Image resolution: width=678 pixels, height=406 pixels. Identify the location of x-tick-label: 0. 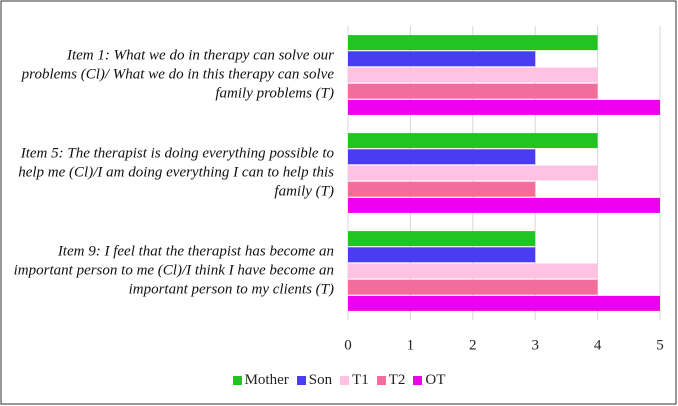
(348, 345).